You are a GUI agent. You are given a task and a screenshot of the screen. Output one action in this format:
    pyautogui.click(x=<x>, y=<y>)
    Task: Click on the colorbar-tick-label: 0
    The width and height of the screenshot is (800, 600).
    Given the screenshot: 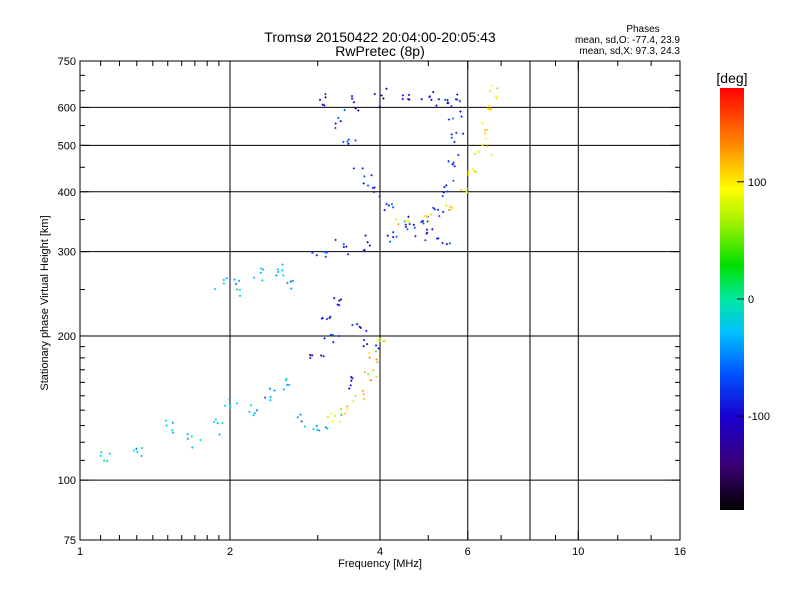 What is the action you would take?
    pyautogui.click(x=751, y=300)
    